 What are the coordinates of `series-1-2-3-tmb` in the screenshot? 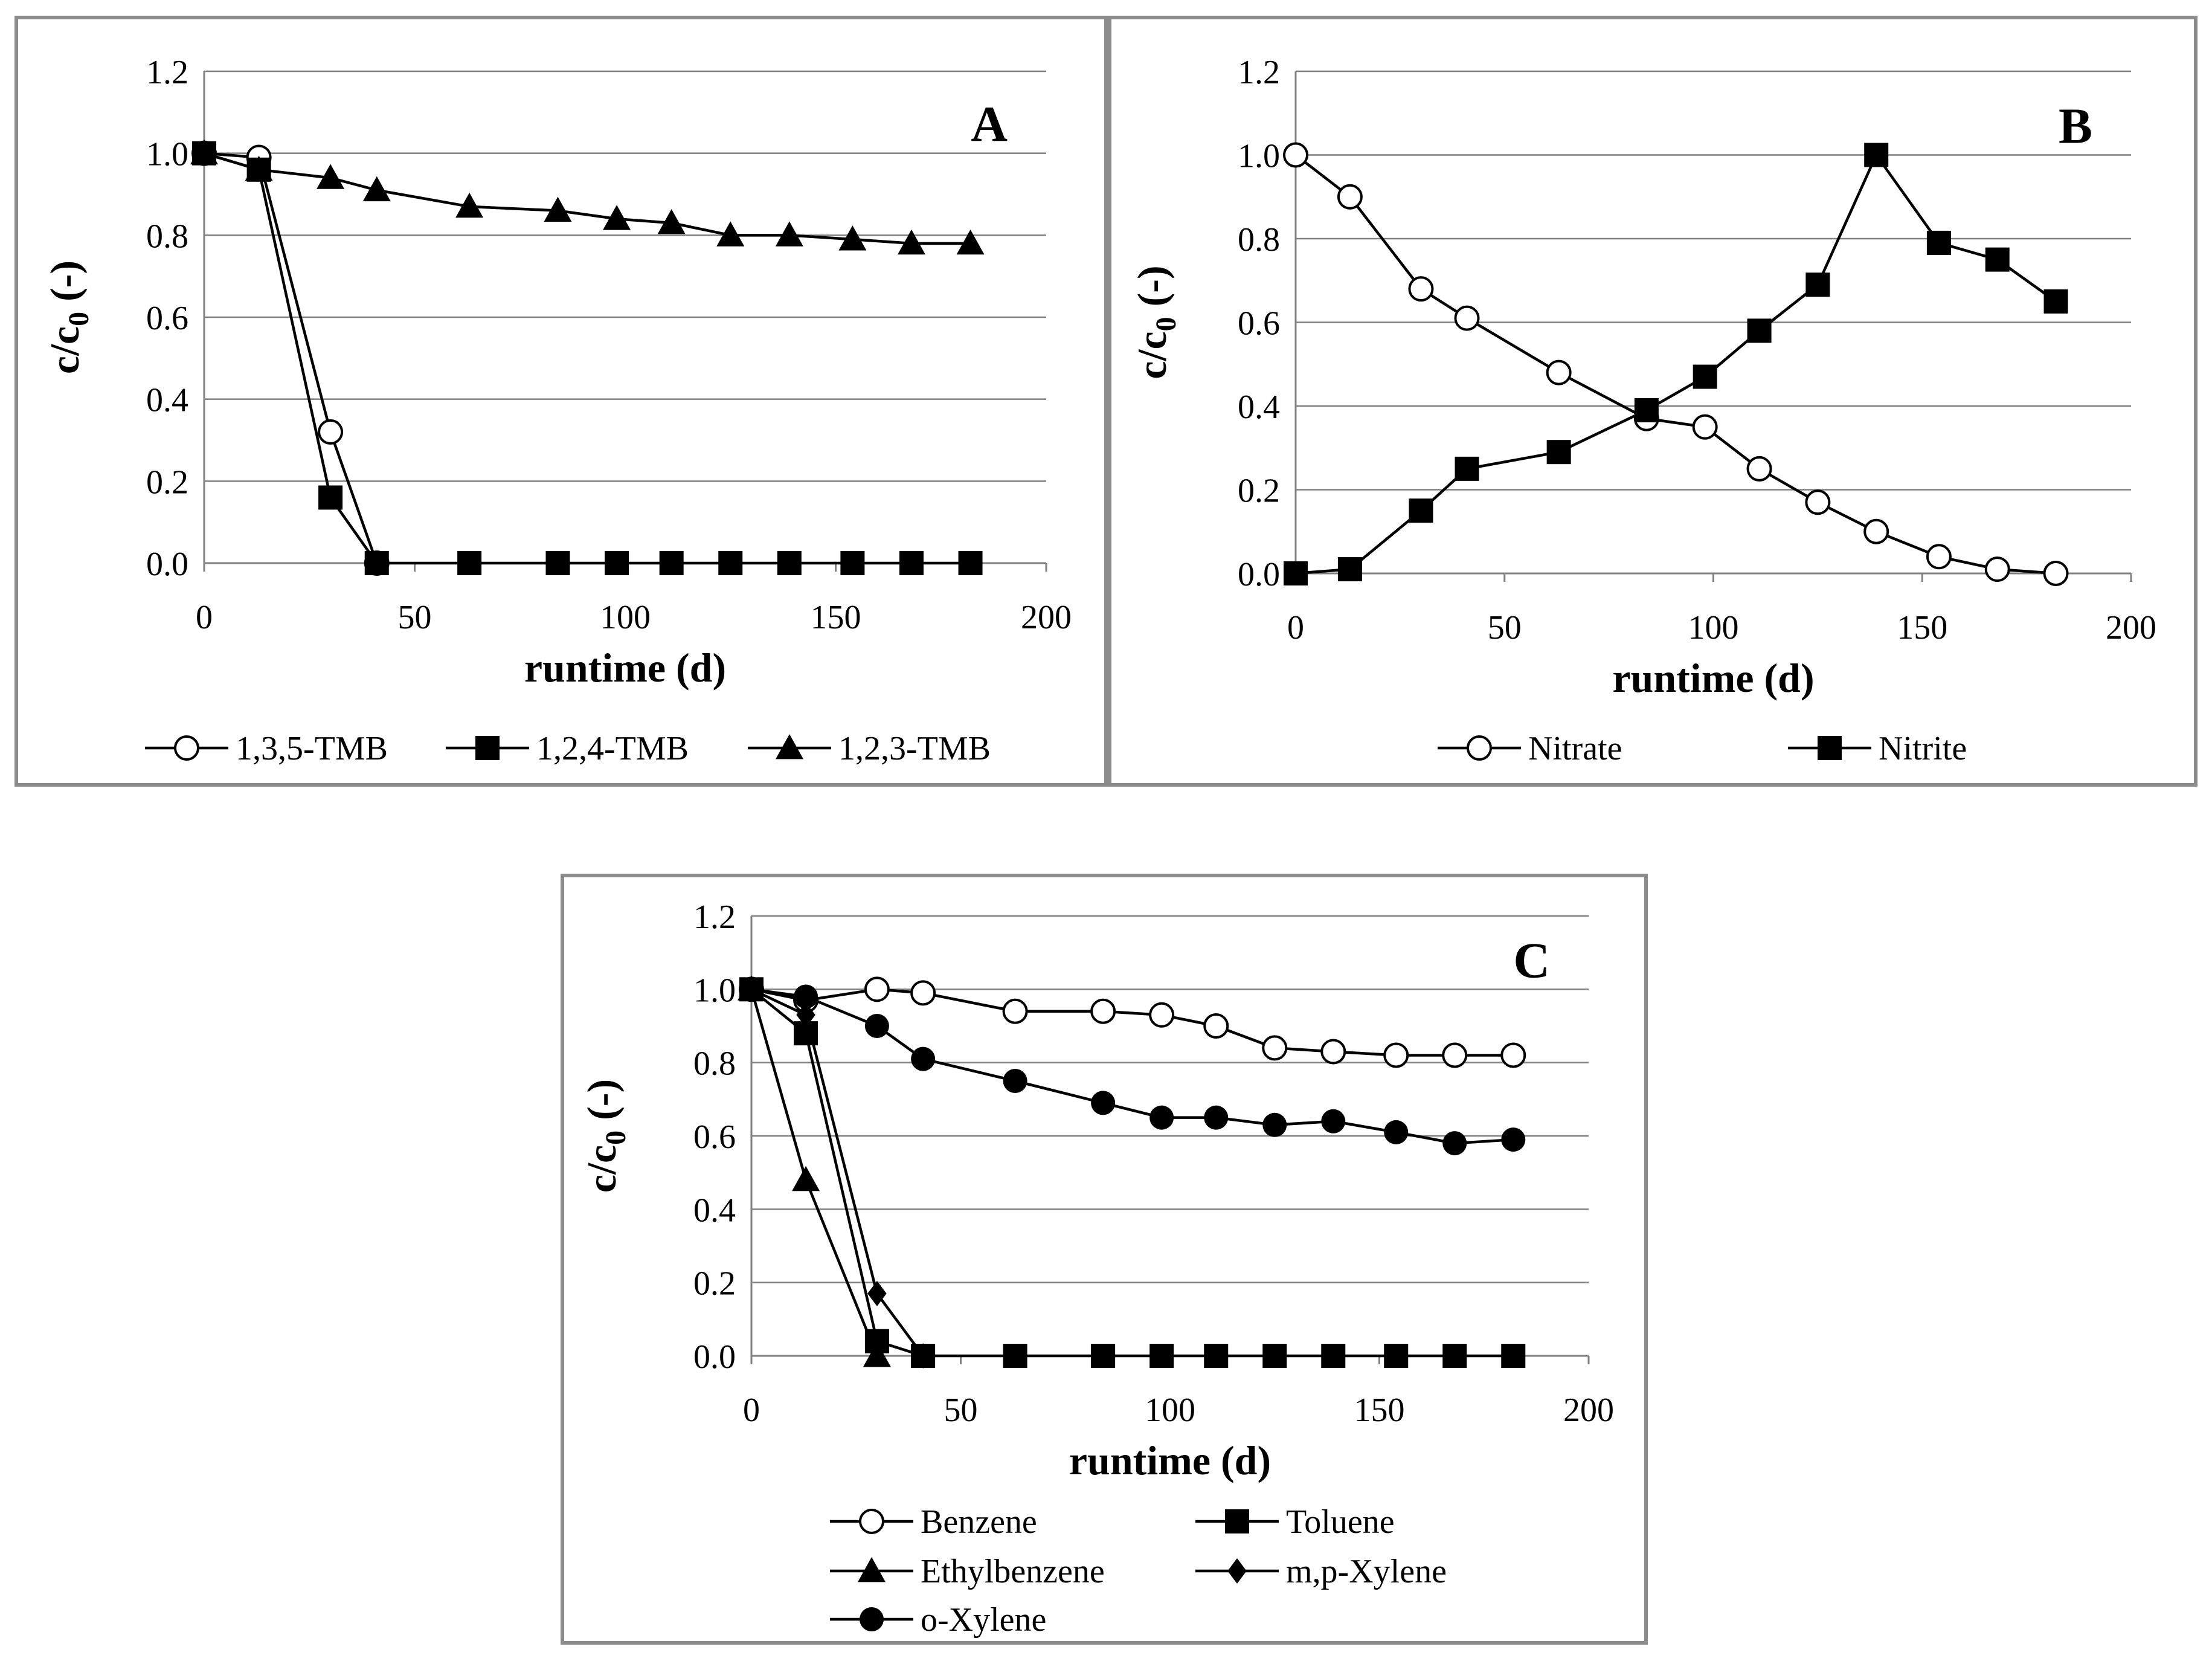 It's located at (587, 197).